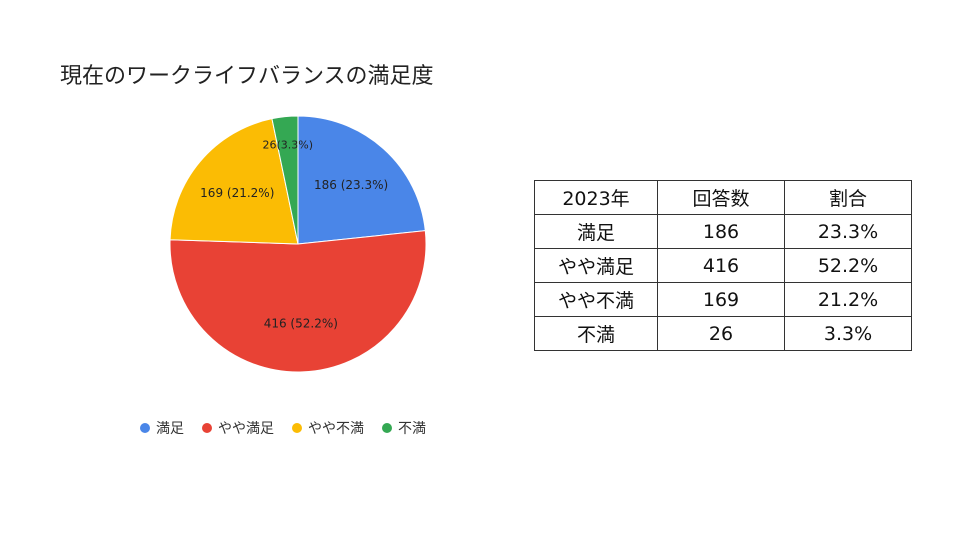  What do you see at coordinates (237, 193) in the screenshot?
I see `pie-slice-label: 169 (21.2%)` at bounding box center [237, 193].